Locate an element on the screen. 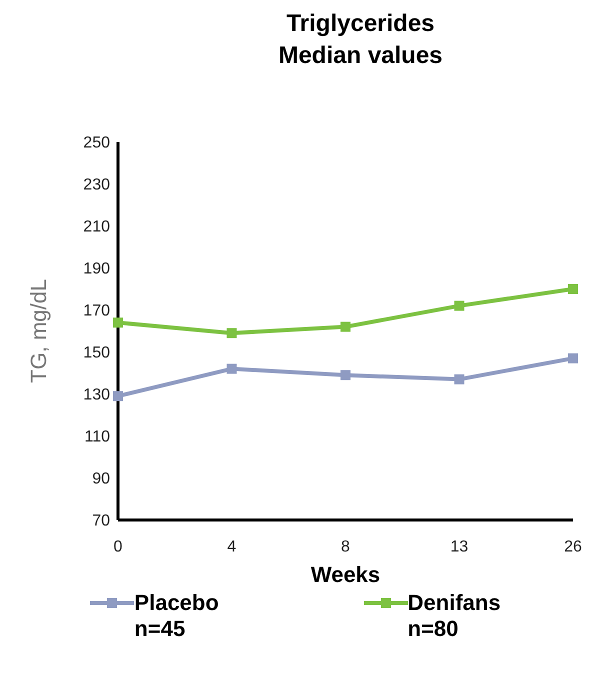  x-tick-label: 0 is located at coordinates (118, 547).